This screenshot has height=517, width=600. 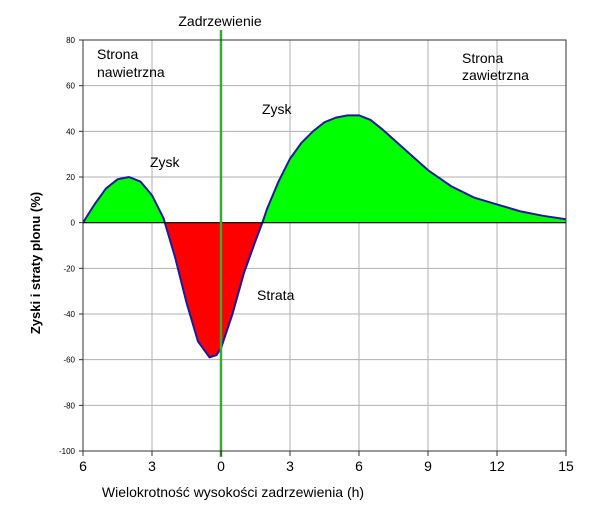 I want to click on y-tick-label: -40, so click(x=69, y=314).